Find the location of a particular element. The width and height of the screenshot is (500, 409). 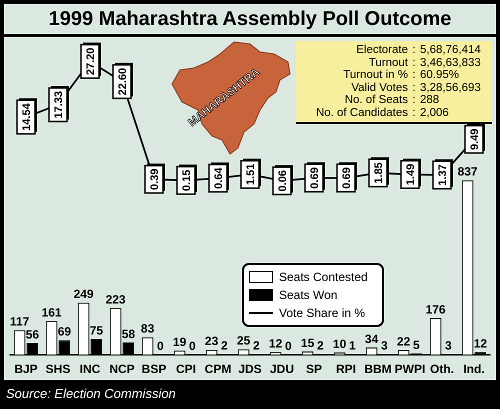

data-label: 19 is located at coordinates (179, 341).